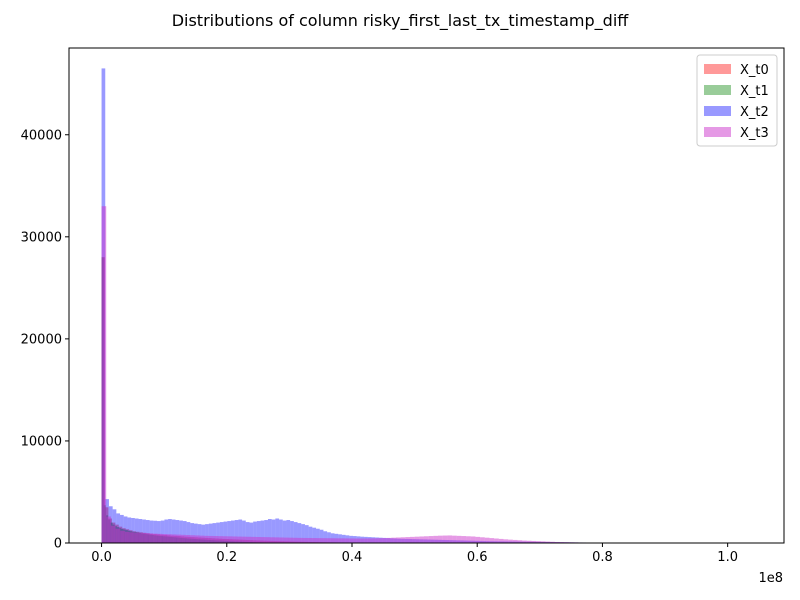  I want to click on y-tick-label: 10000, so click(41, 441).